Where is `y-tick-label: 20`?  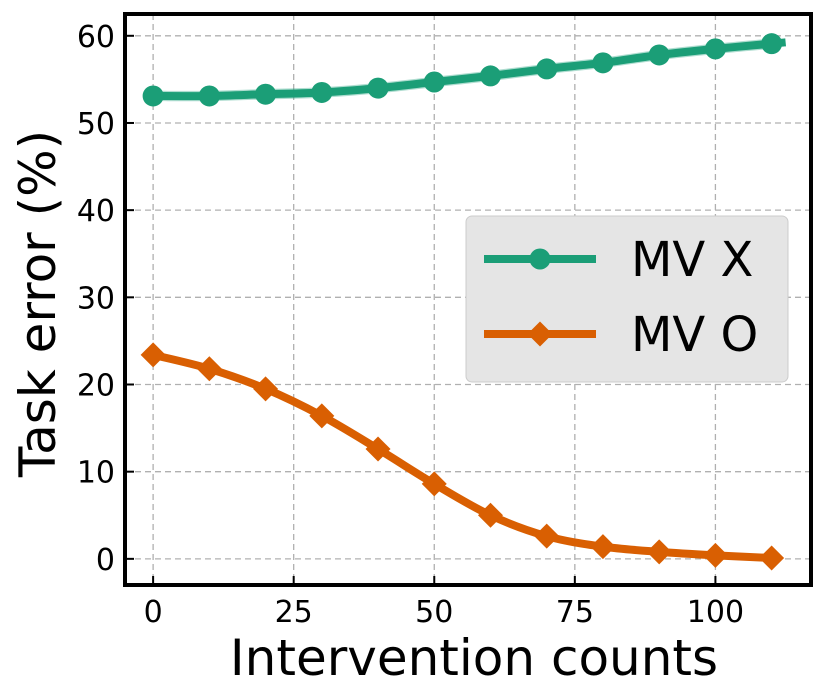 y-tick-label: 20 is located at coordinates (96, 385).